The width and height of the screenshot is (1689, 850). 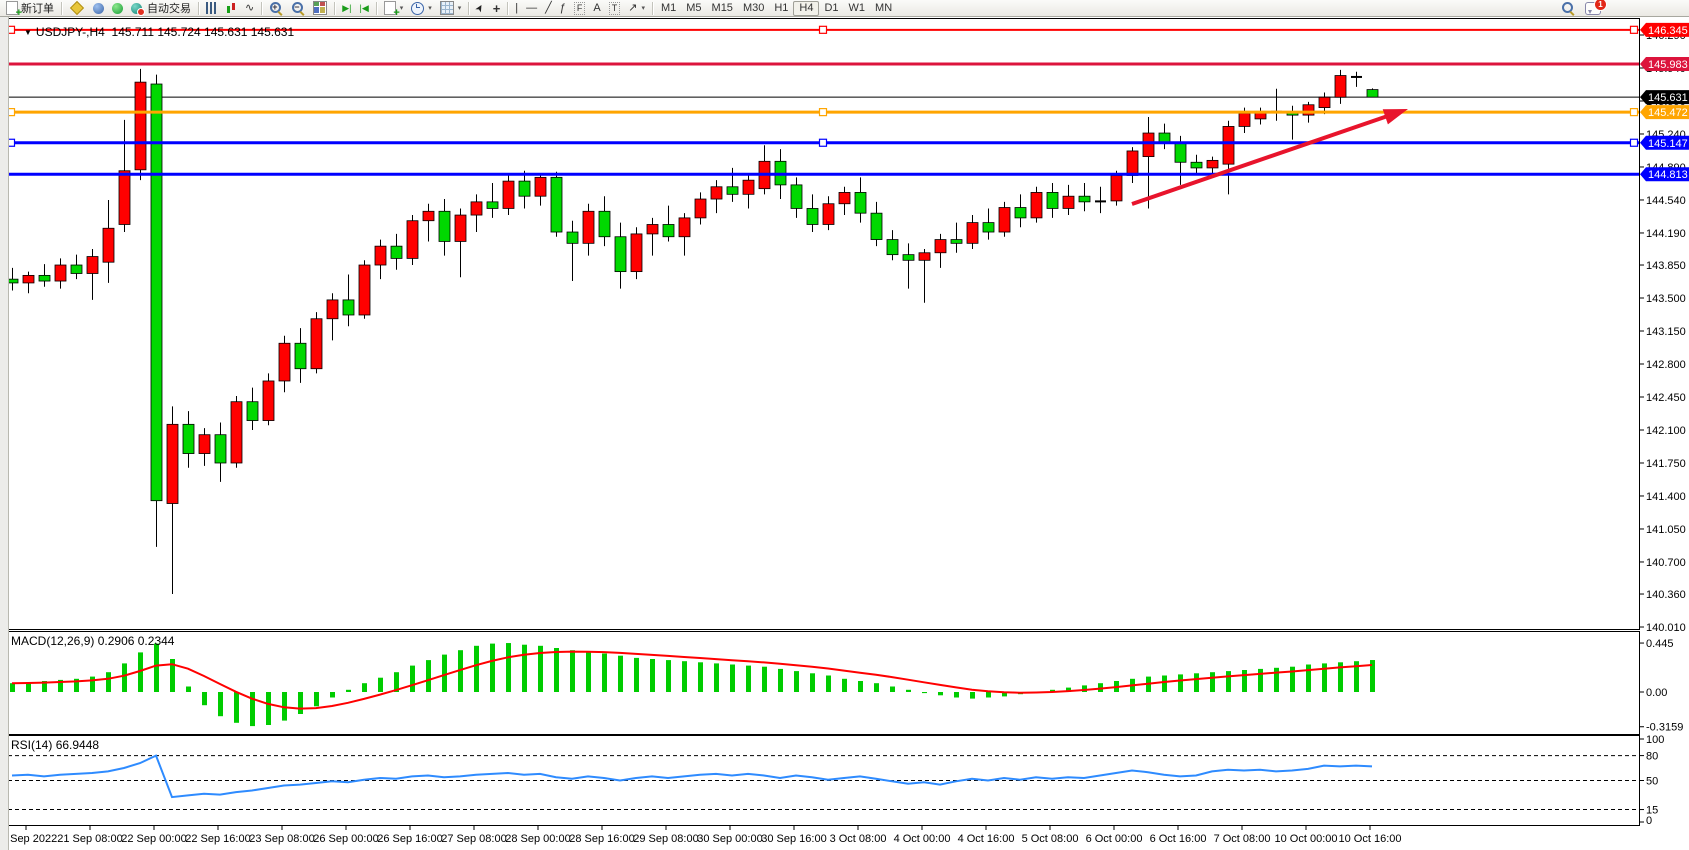 What do you see at coordinates (1668, 113) in the screenshot?
I see `svg-text: 145.472` at bounding box center [1668, 113].